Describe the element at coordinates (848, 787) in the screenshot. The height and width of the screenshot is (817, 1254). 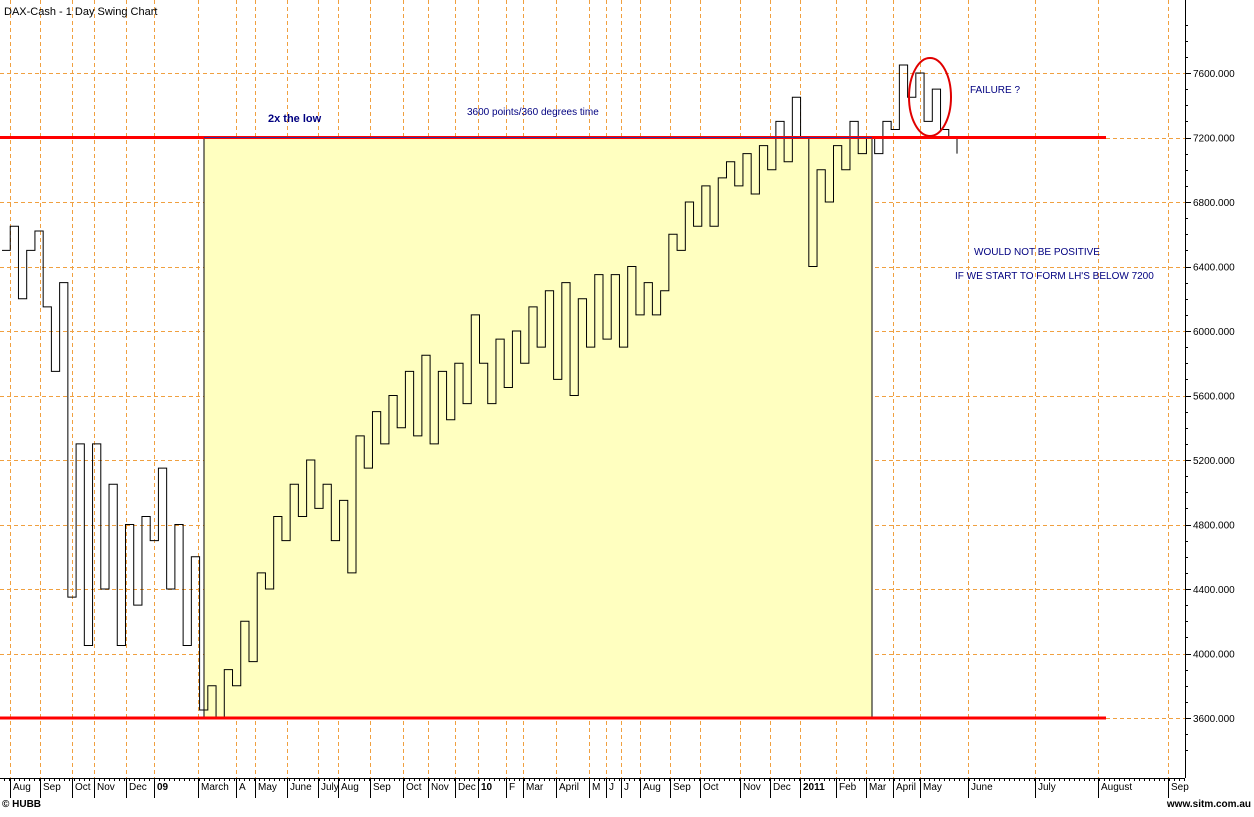
I see `x-tick-label: Feb` at that location.